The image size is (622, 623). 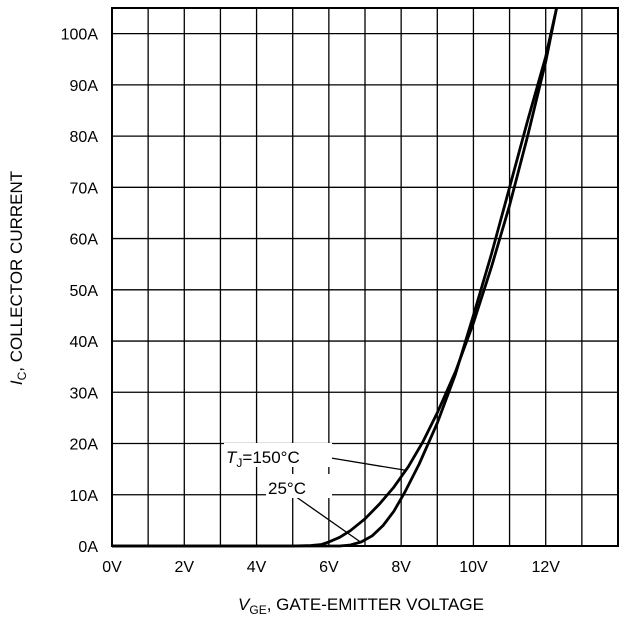 I want to click on x-tick-labels: 0V 2V 4V 6V 8V 10V 12V, so click(x=331, y=567).